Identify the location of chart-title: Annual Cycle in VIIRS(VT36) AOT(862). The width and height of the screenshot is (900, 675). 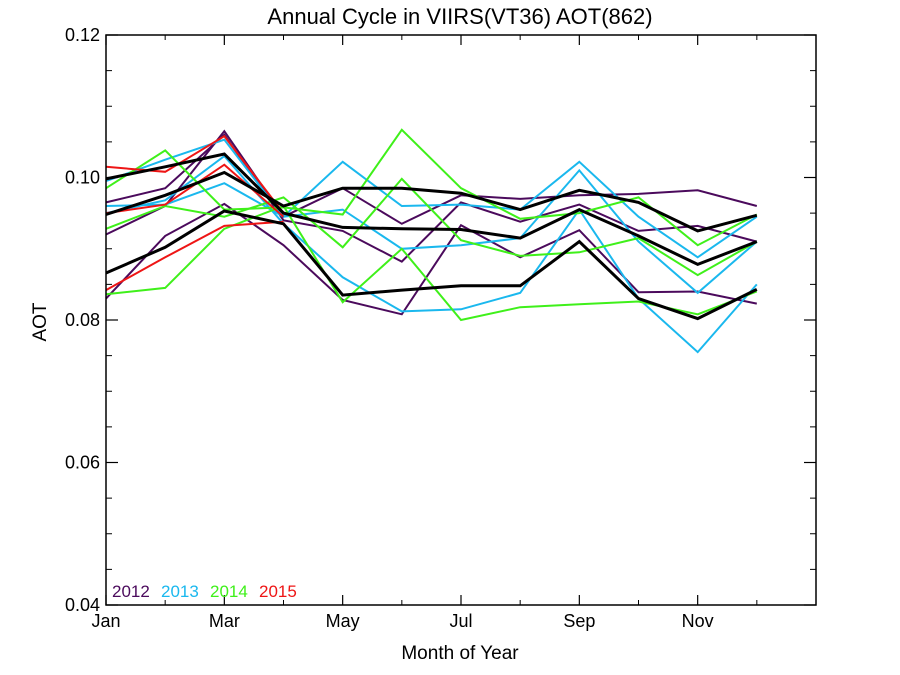
(459, 16).